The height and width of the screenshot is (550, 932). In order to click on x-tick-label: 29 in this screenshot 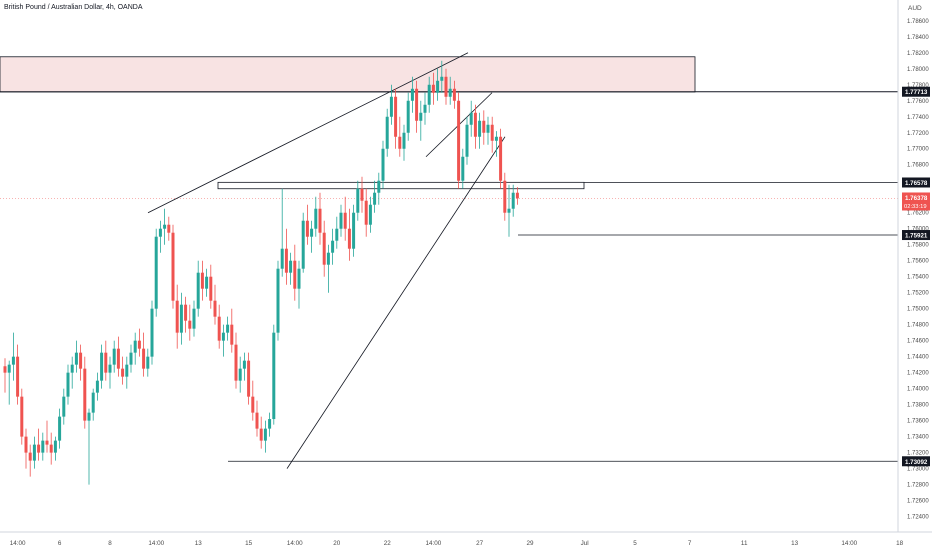, I will do `click(530, 543)`.